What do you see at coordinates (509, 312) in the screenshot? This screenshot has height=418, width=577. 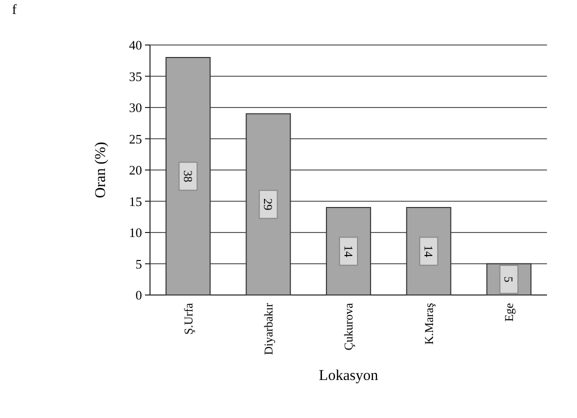 I see `x-tick-label: Ege` at bounding box center [509, 312].